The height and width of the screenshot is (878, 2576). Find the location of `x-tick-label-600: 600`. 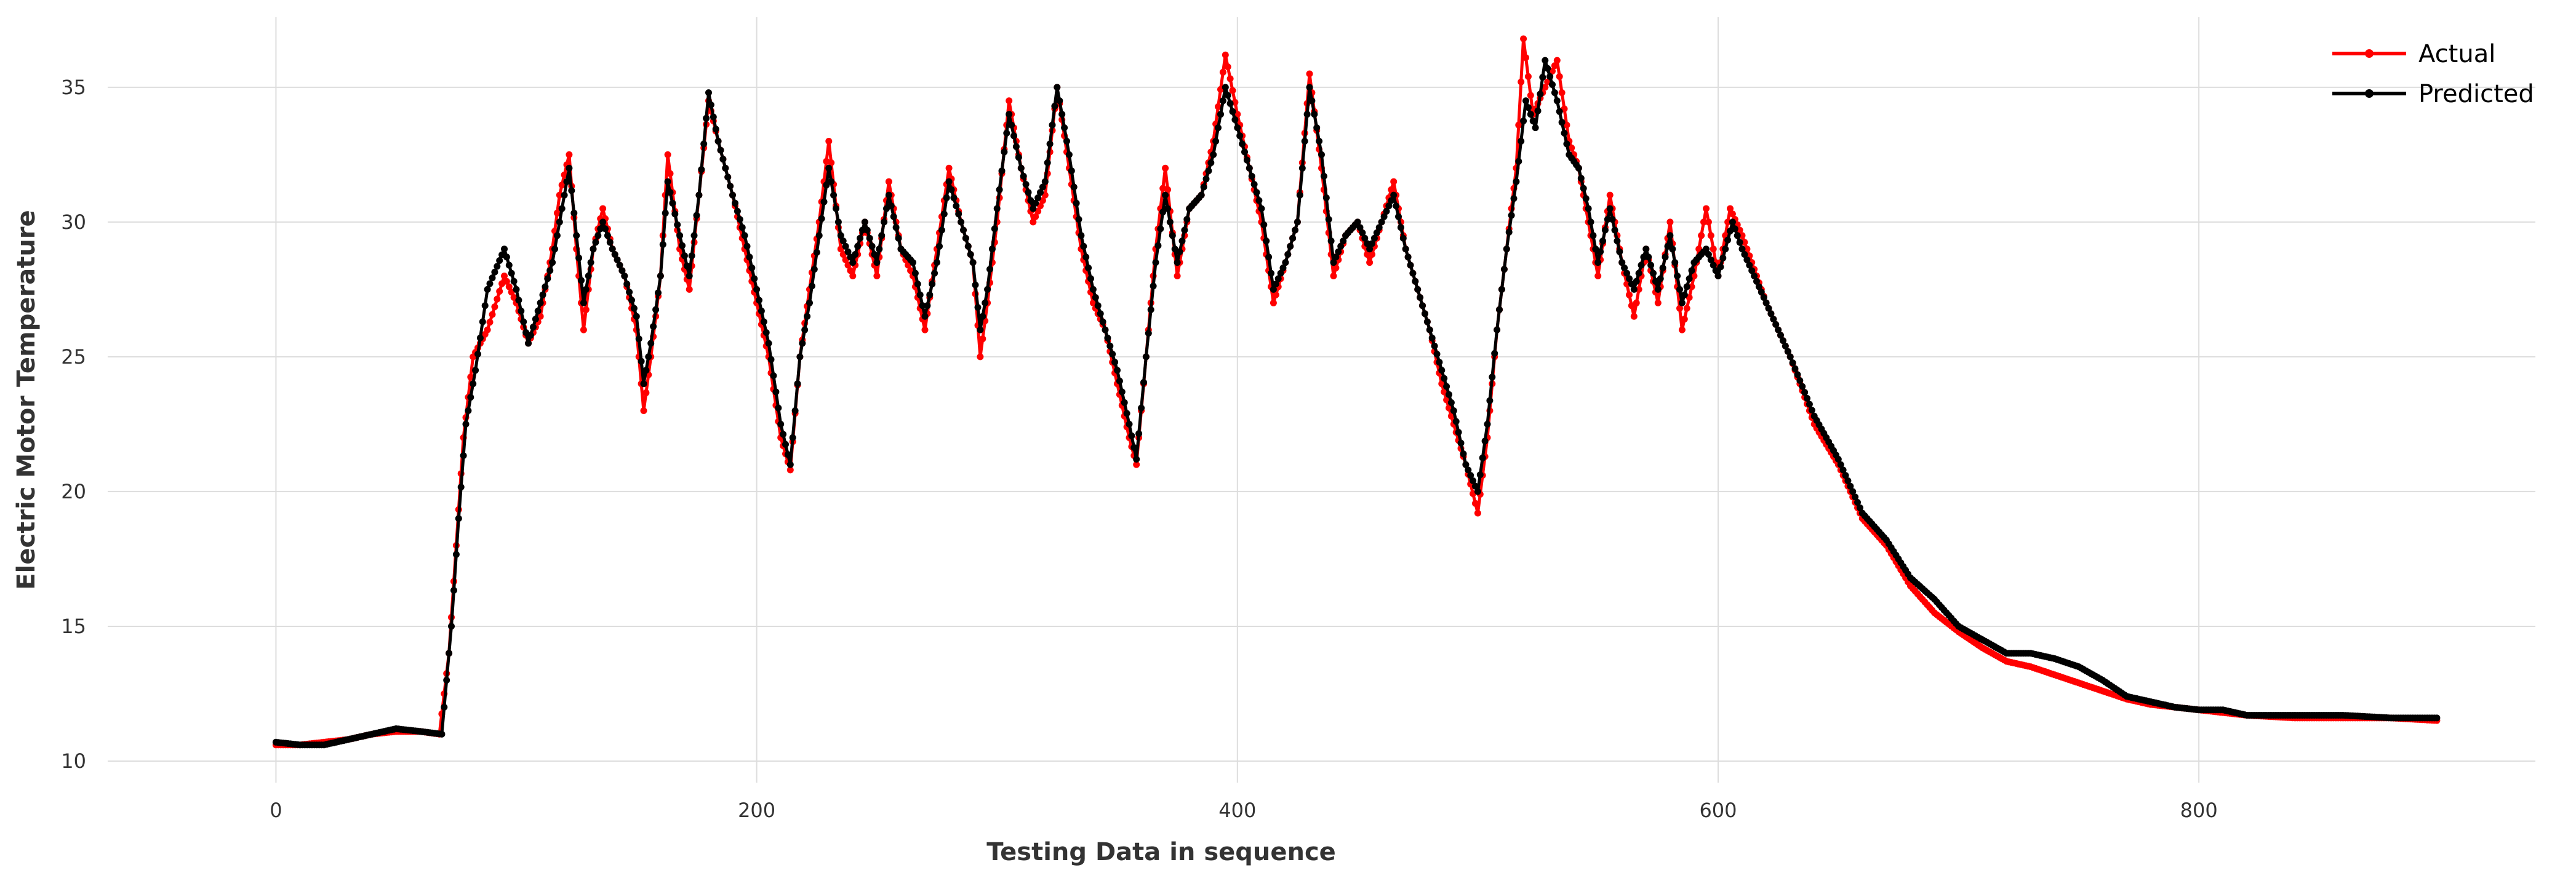

x-tick-label-600: 600 is located at coordinates (1718, 810).